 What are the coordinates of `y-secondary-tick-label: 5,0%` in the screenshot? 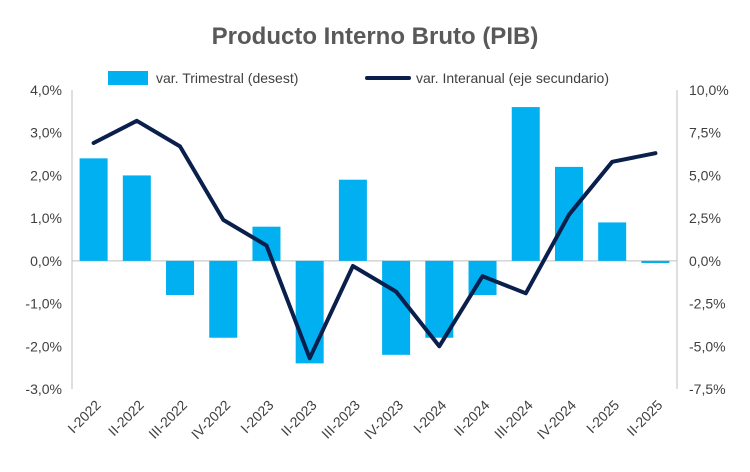 It's located at (705, 175).